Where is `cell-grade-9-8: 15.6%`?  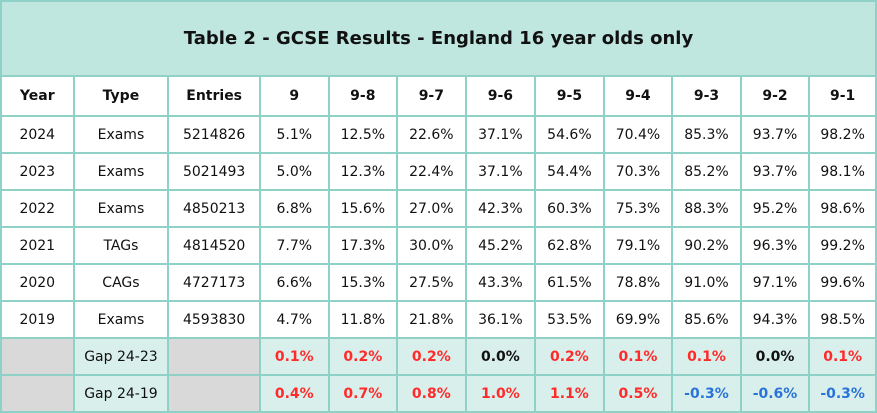 cell-grade-9-8: 15.6% is located at coordinates (363, 208).